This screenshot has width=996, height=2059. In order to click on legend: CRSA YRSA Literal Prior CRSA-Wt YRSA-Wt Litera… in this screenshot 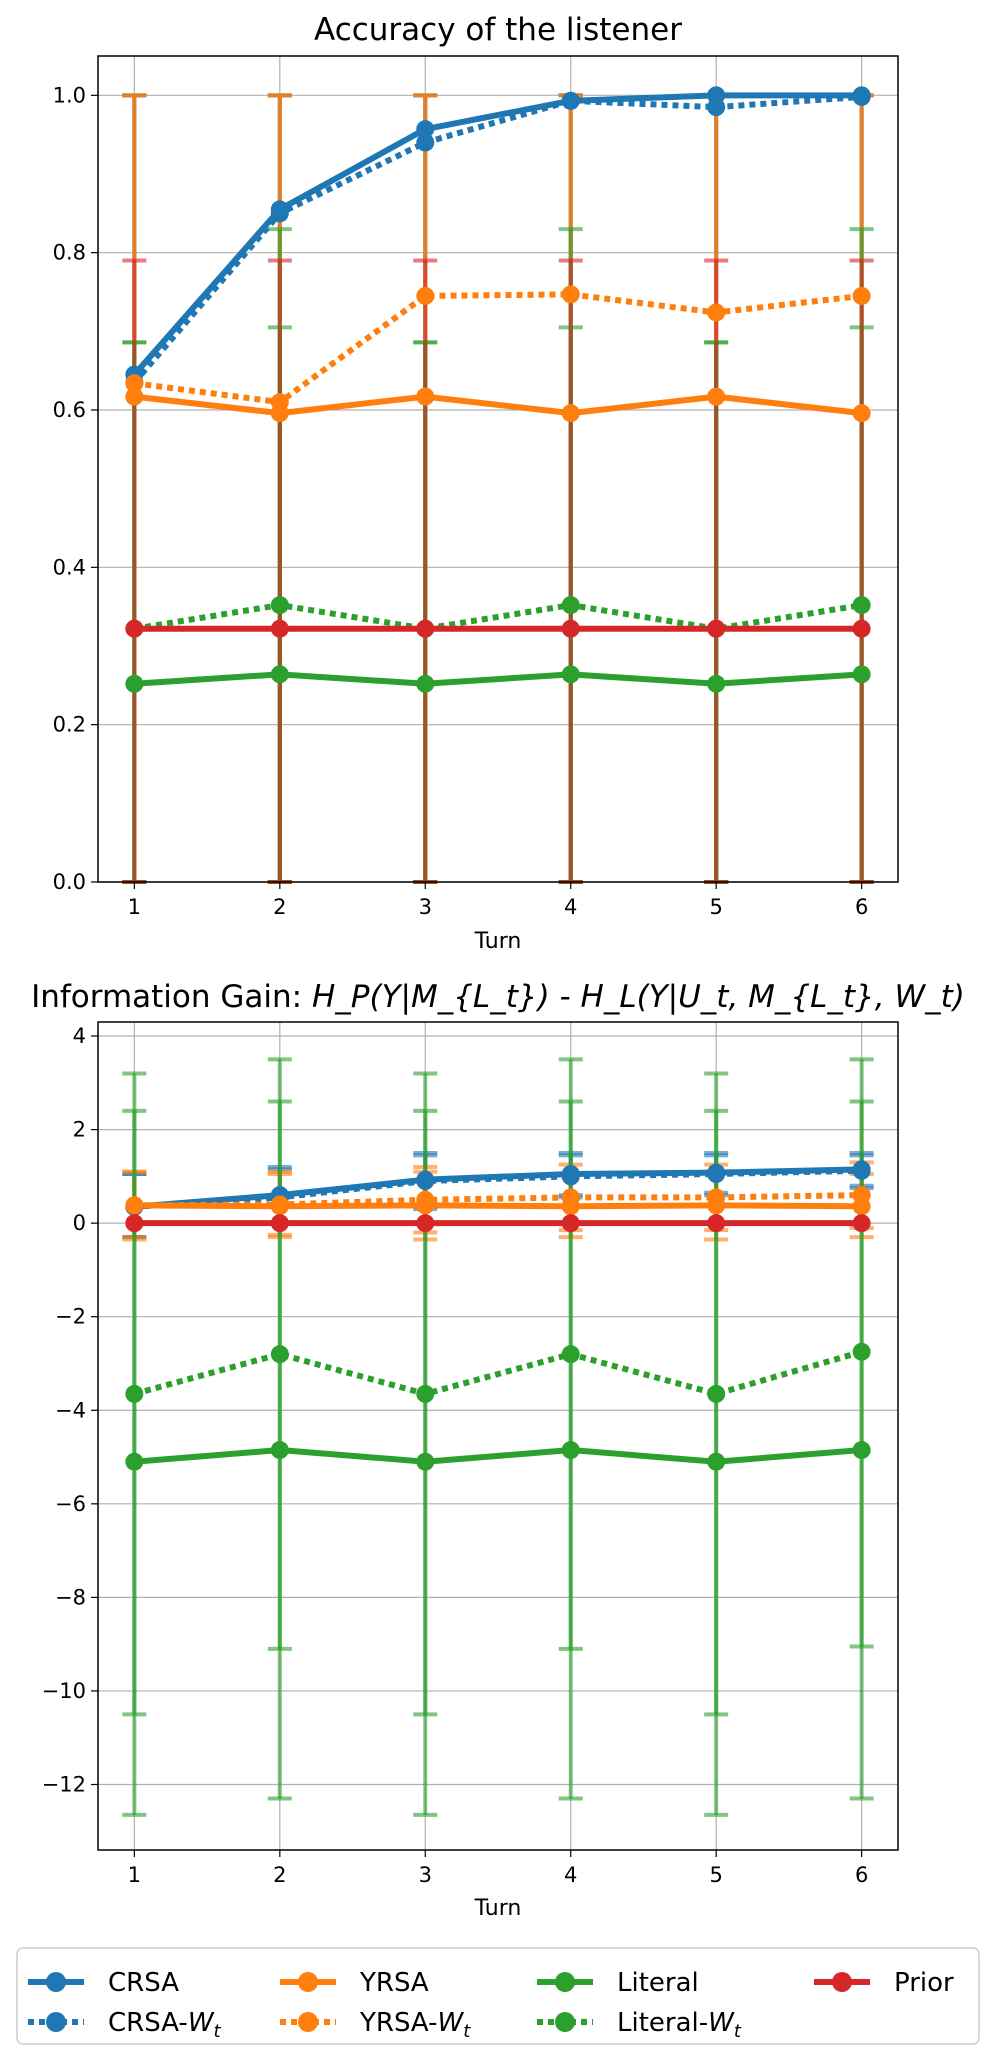, I will do `click(498, 1996)`.